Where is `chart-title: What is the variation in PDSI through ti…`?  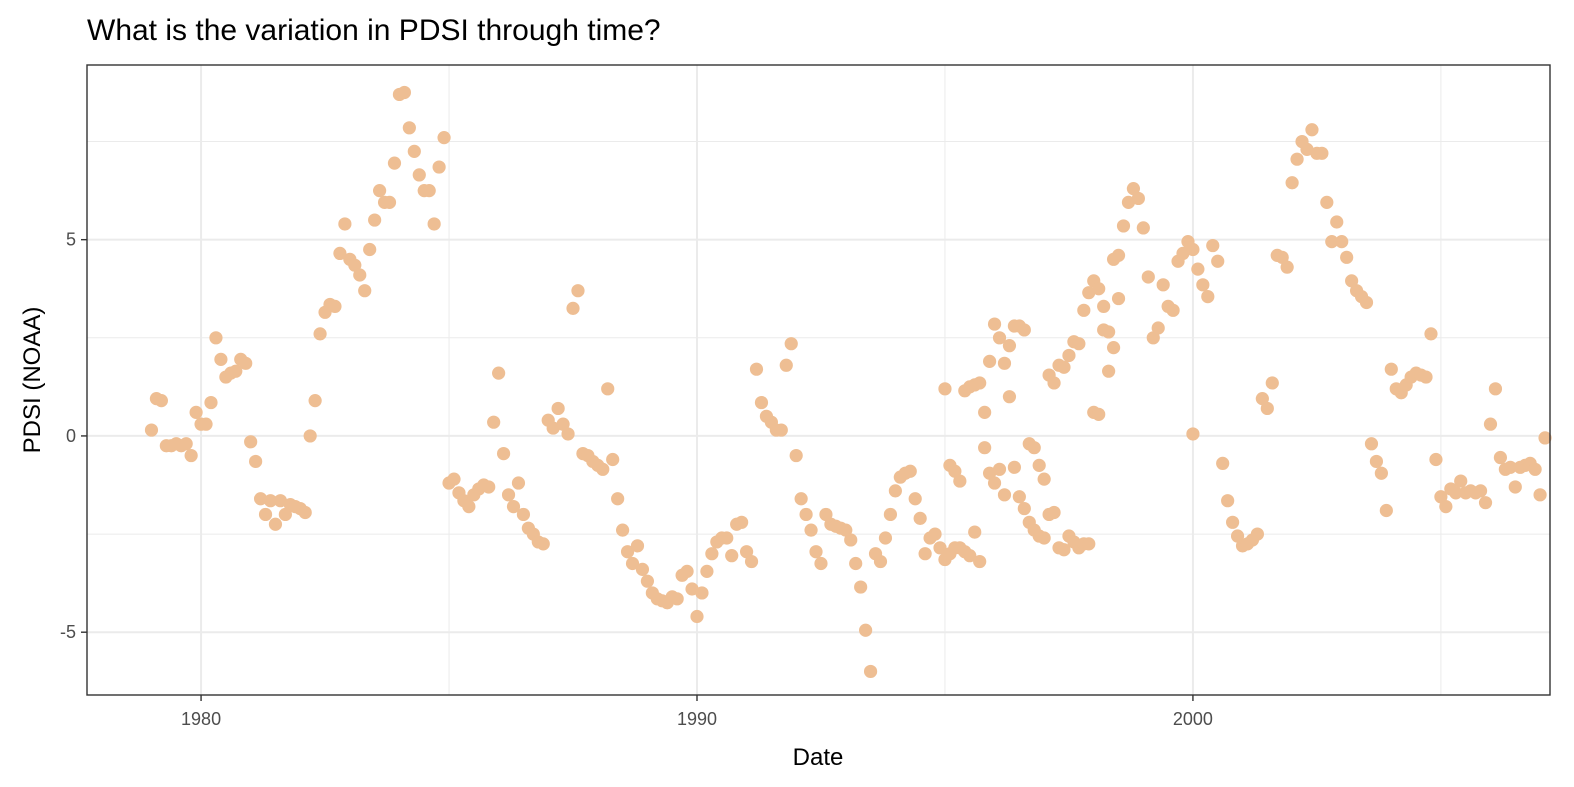
chart-title: What is the variation in PDSI through ti… is located at coordinates (374, 30).